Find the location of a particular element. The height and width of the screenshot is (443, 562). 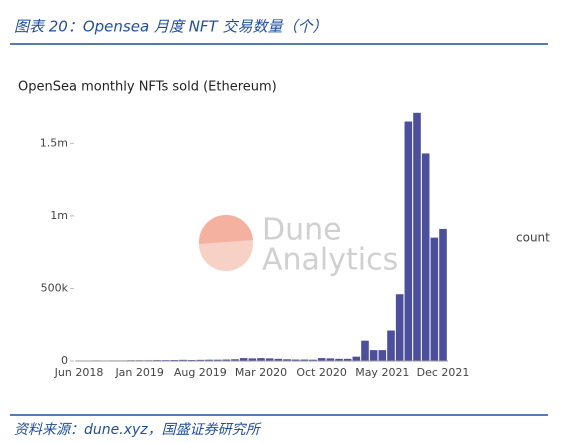

chart-title: OpenSea monthly NFTs sold (Ethereum) is located at coordinates (147, 87).